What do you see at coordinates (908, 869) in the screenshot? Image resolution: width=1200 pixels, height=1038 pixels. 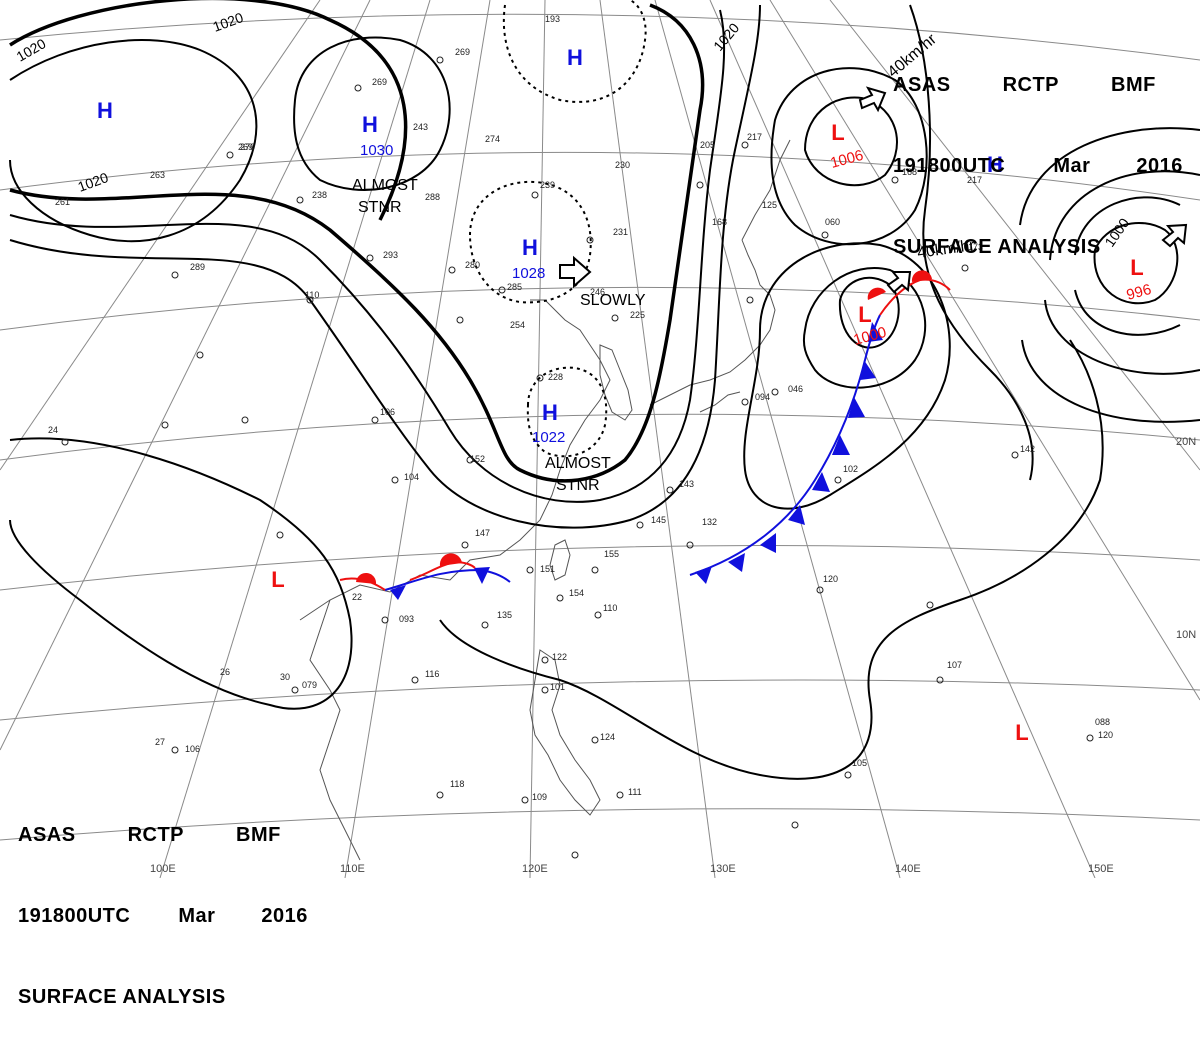 I see `longitude-label: 140E` at bounding box center [908, 869].